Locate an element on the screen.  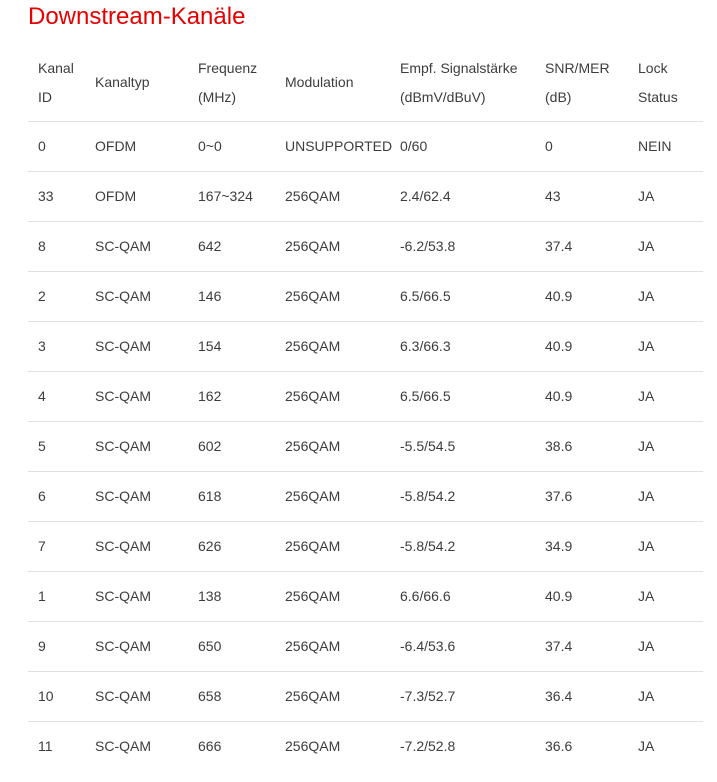
cell-frequenz: 626 is located at coordinates (231, 545).